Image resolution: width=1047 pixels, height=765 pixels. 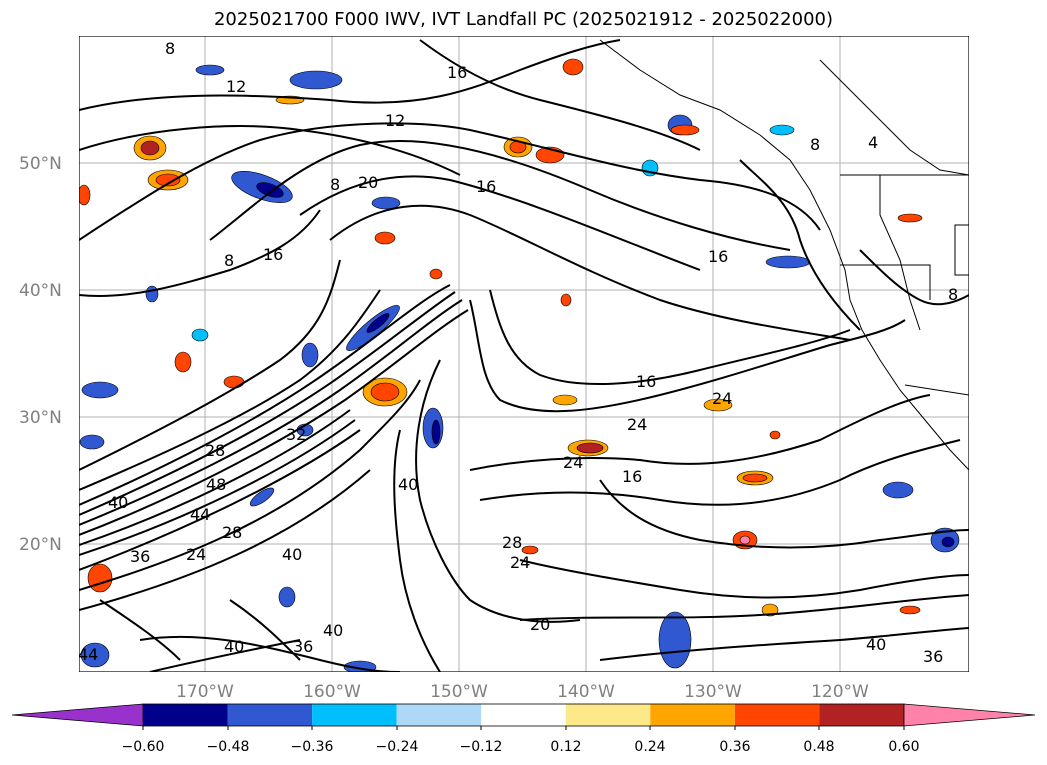 What do you see at coordinates (734, 747) in the screenshot?
I see `colorbar-label: 0.36` at bounding box center [734, 747].